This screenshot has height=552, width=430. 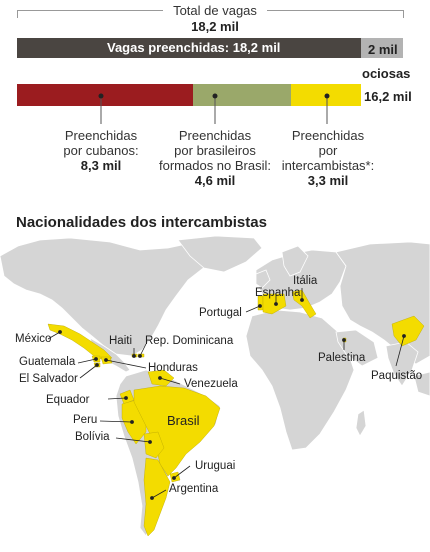 What do you see at coordinates (116, 421) in the screenshot?
I see `leader-peru` at bounding box center [116, 421].